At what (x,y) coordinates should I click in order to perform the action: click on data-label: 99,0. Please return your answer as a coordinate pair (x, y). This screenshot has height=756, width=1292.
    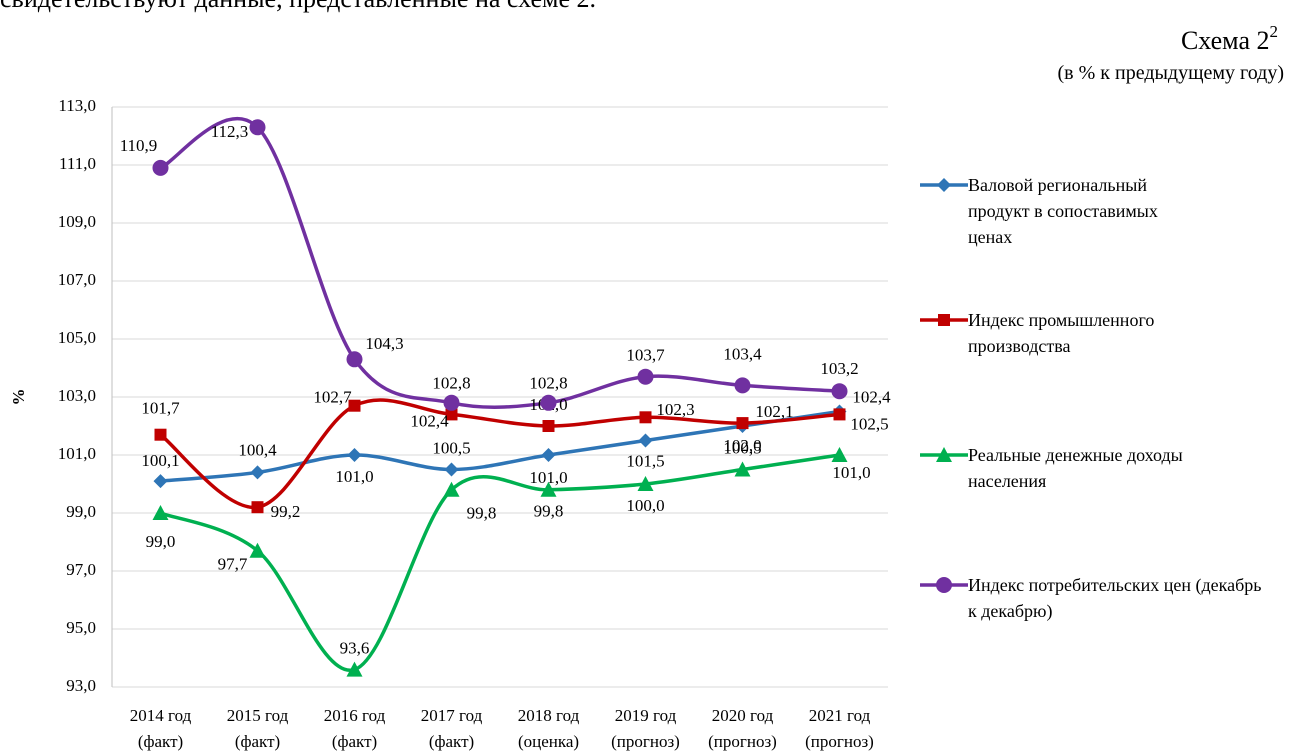
    Looking at the image, I should click on (161, 541).